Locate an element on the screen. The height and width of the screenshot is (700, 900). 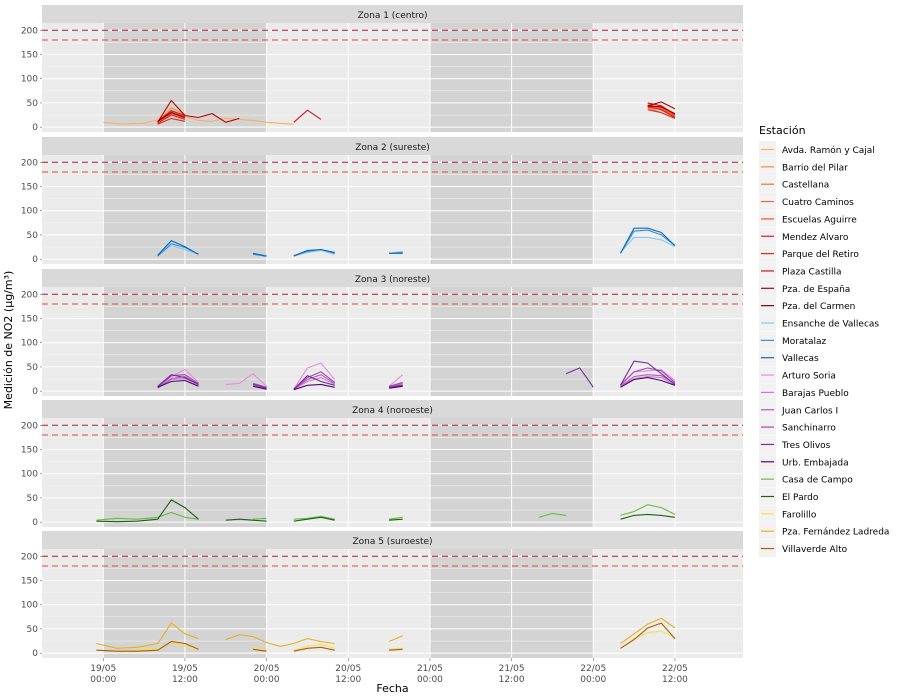
facet-title: Zona 2 (sureste) is located at coordinates (392, 148).